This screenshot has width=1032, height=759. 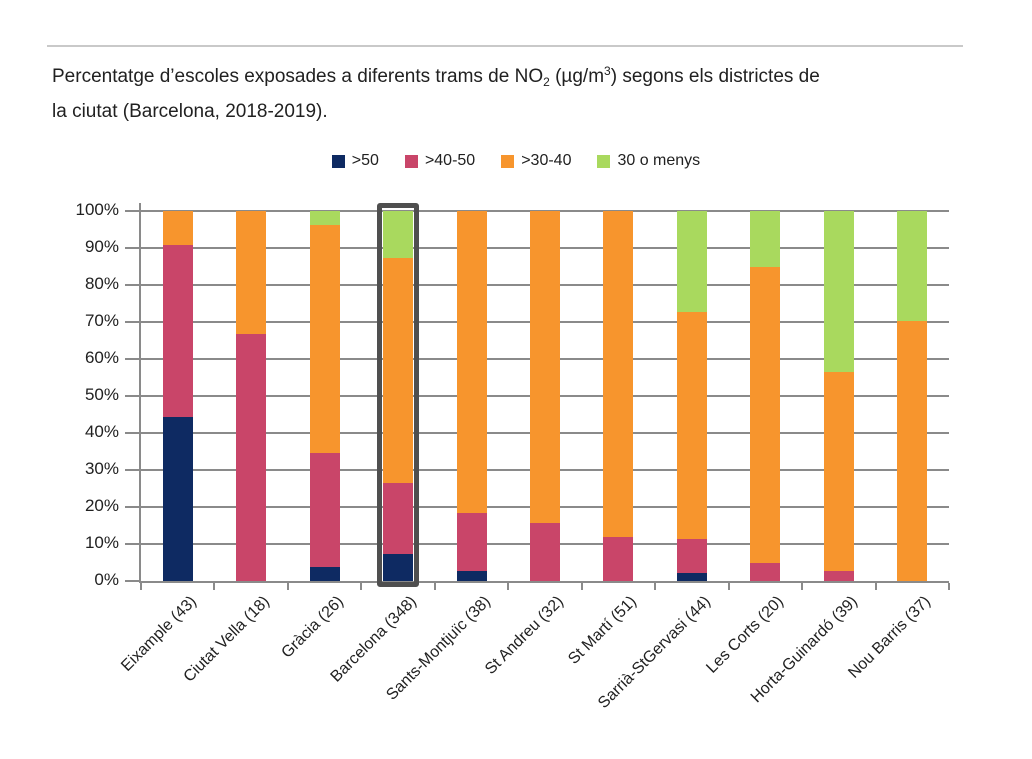 I want to click on top-divider-line, so click(x=505, y=46).